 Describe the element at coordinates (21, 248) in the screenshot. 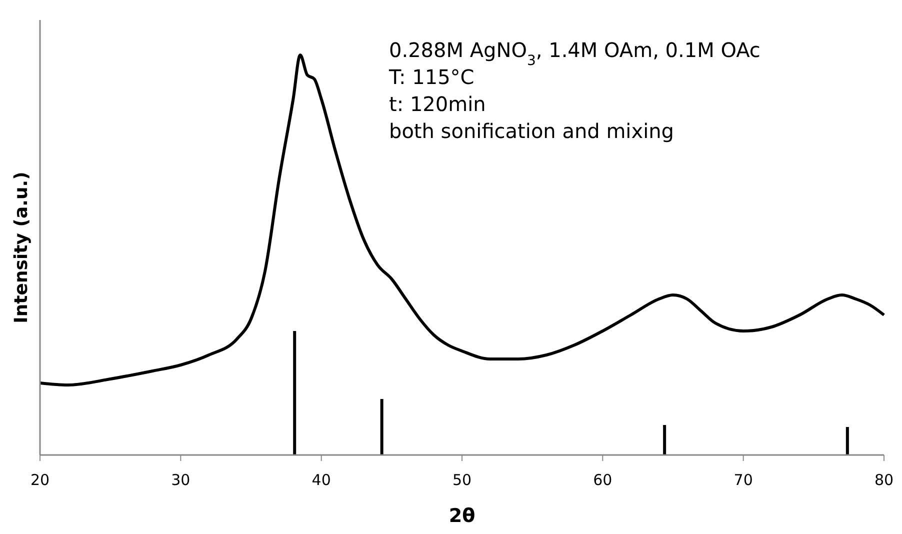

I see `y-axis-title: Intensity (a.u.)` at that location.